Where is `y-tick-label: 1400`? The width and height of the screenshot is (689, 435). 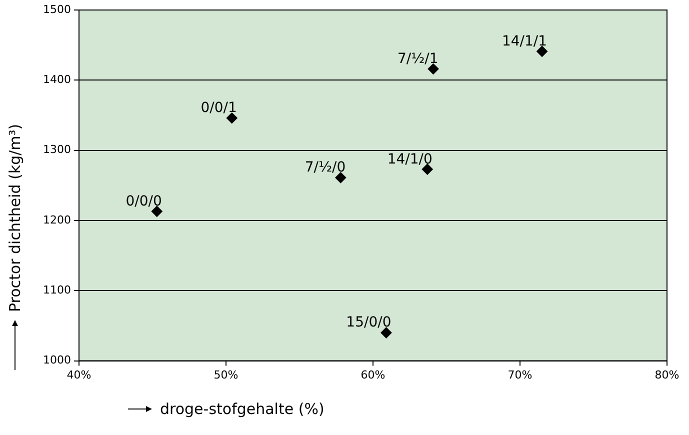
y-tick-label: 1400 is located at coordinates (56, 79).